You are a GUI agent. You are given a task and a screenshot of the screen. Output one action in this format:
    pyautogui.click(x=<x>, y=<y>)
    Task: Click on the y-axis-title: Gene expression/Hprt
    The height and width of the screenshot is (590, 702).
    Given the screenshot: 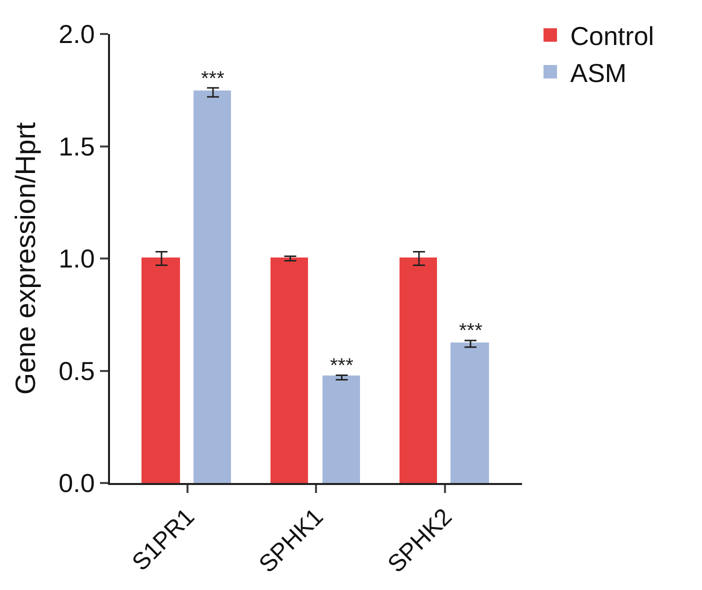 What is the action you would take?
    pyautogui.click(x=25, y=258)
    